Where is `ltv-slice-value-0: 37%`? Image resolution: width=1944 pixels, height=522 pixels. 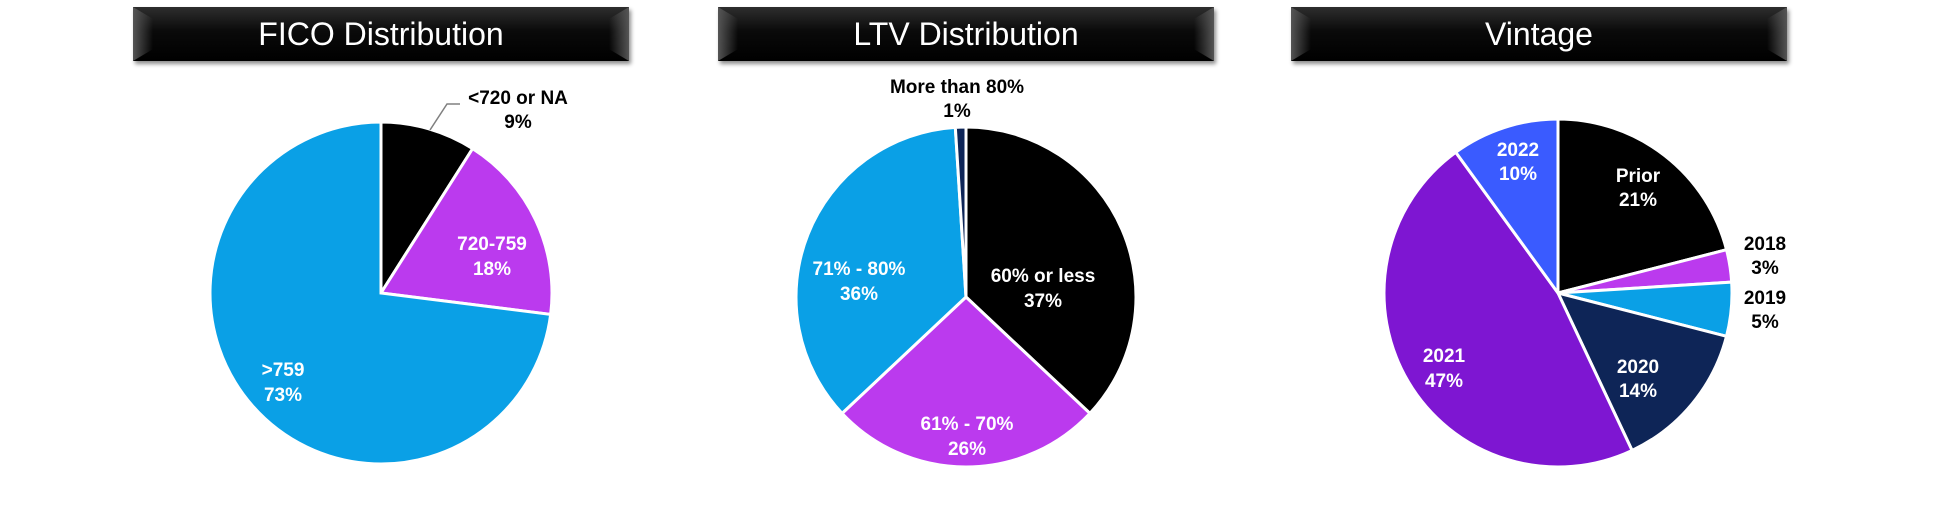 ltv-slice-value-0: 37% is located at coordinates (1043, 301).